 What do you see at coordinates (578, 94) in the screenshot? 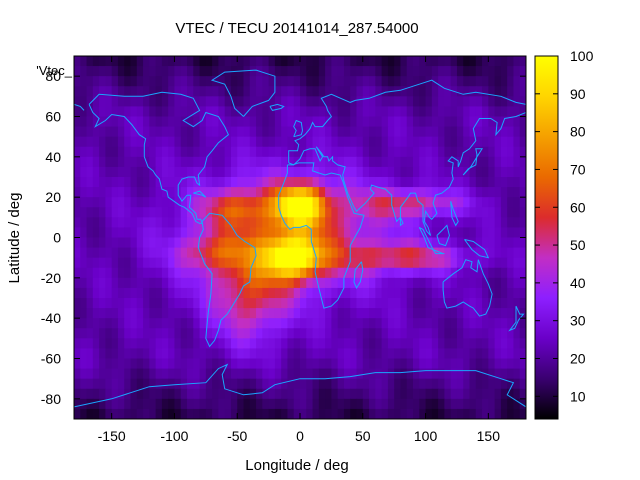
I see `colorbar-tick-label: 90` at bounding box center [578, 94].